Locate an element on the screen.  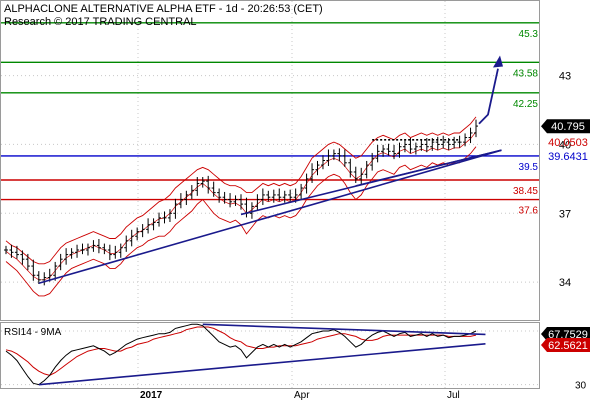
rsi-ma-value-tag-bg is located at coordinates (565, 345).